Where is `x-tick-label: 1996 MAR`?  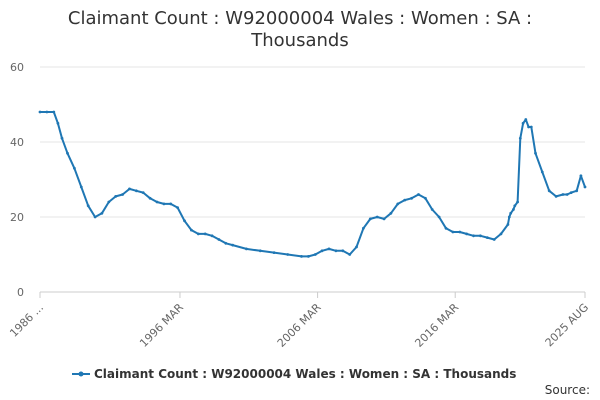 x-tick-label: 1996 MAR is located at coordinates (161, 325).